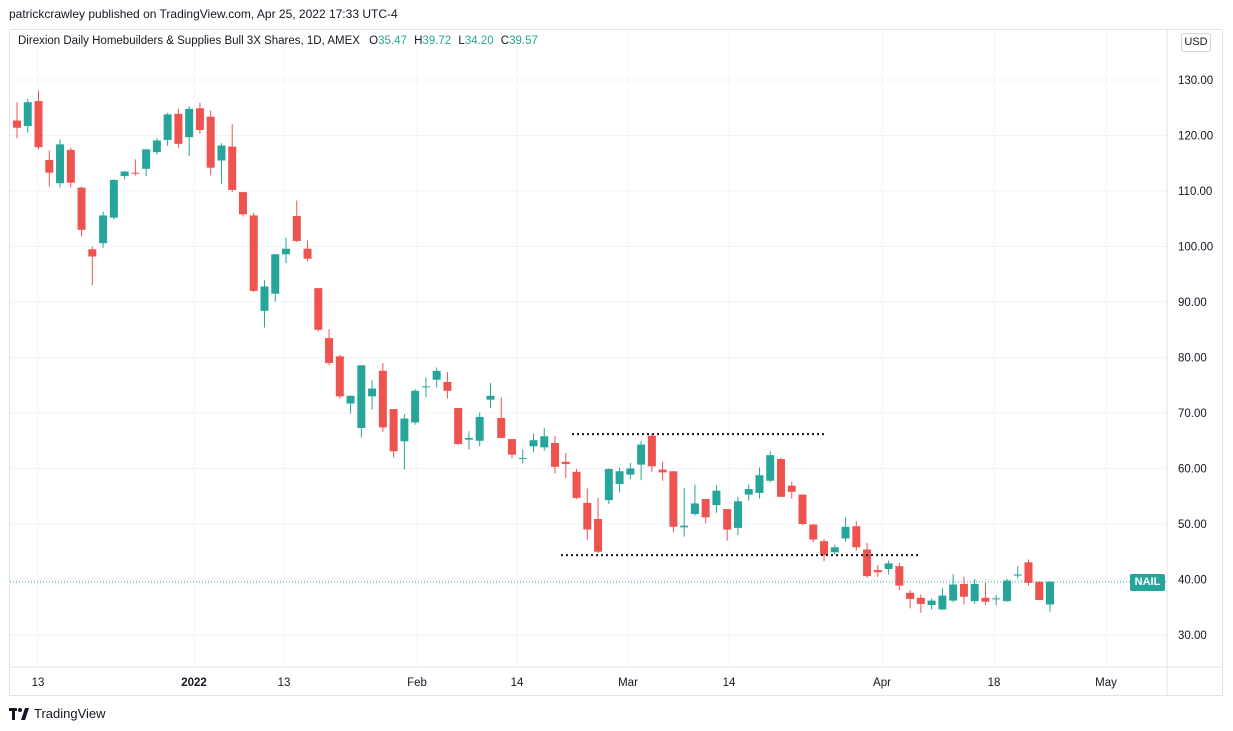 The height and width of the screenshot is (731, 1233). What do you see at coordinates (57, 713) in the screenshot?
I see `footer-brand: TradingView` at bounding box center [57, 713].